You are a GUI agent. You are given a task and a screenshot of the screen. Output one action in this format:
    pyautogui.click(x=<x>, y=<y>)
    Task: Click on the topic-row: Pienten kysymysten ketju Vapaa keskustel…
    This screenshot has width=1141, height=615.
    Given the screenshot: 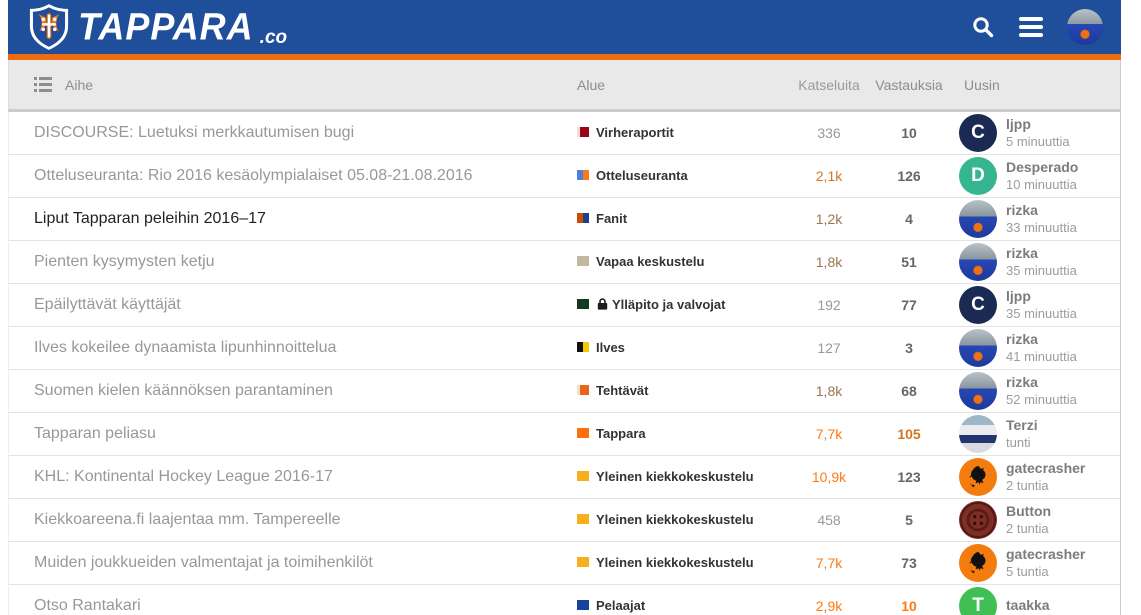 What is the action you would take?
    pyautogui.click(x=564, y=262)
    